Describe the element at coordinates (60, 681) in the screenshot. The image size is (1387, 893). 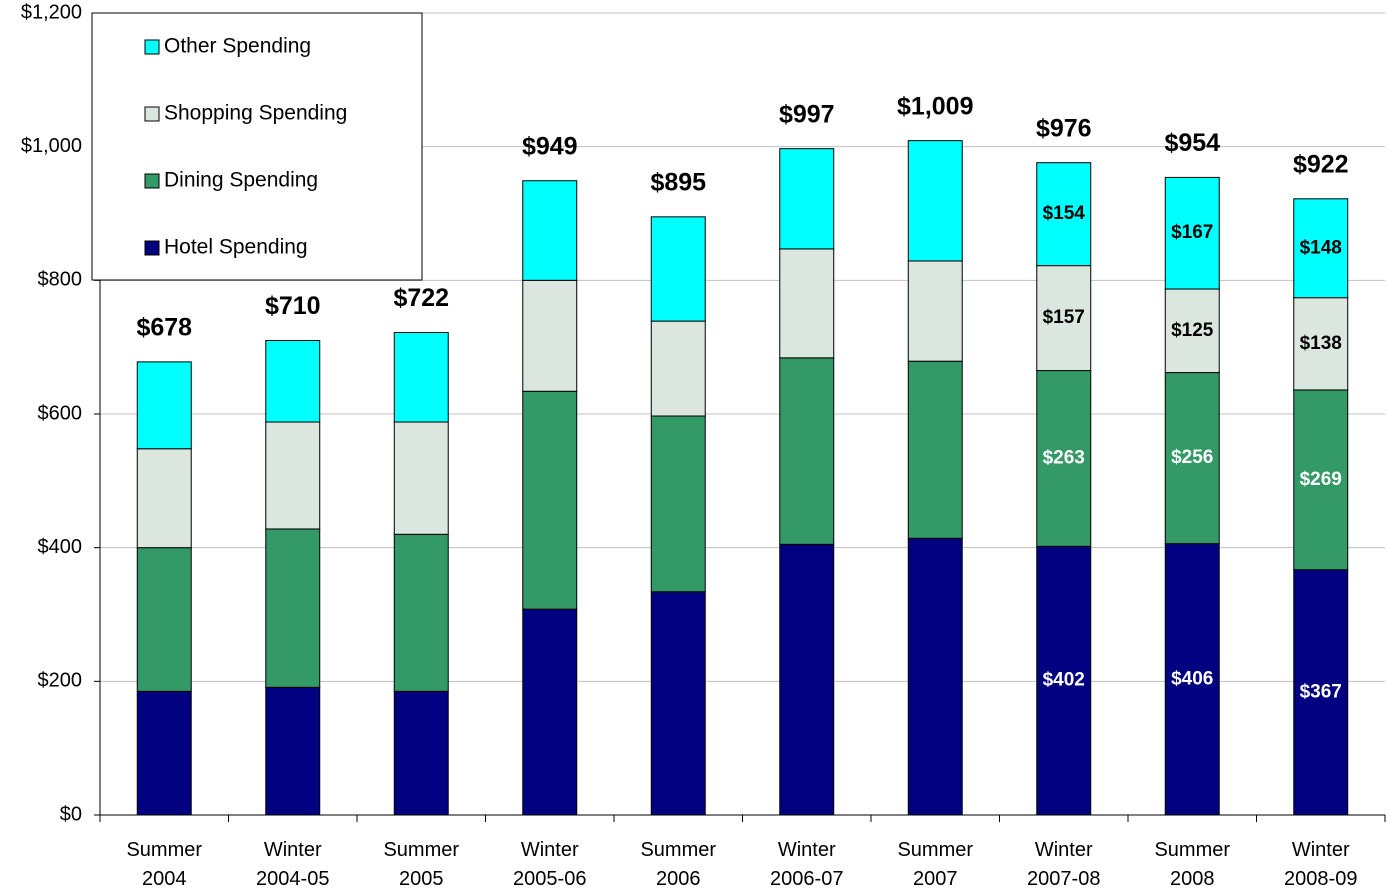
I see `y-tick-label: $200` at that location.